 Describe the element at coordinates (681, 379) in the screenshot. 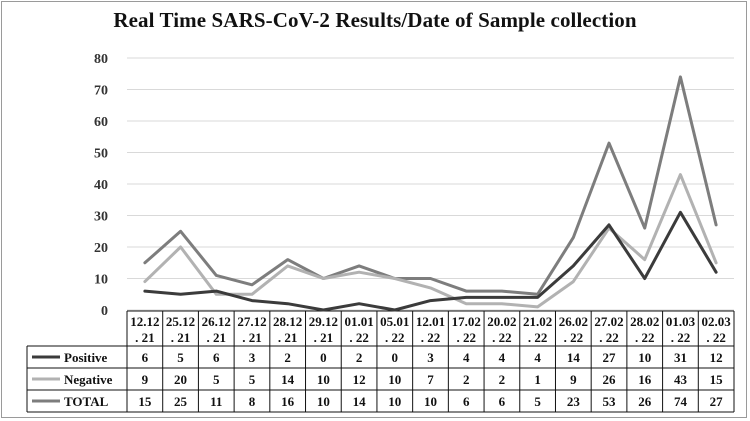

I see `data-value-negative-15: 43` at that location.